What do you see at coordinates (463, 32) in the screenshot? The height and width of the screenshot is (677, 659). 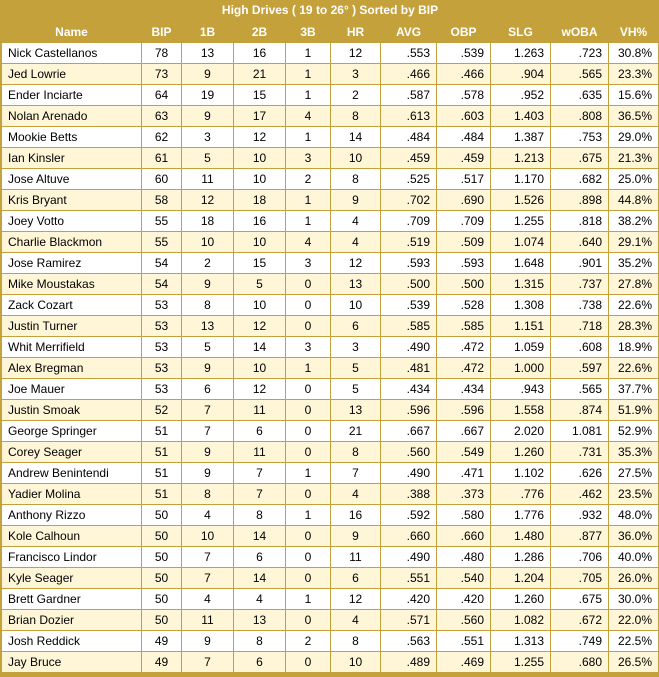 I see `column-header-obp: OBP` at bounding box center [463, 32].